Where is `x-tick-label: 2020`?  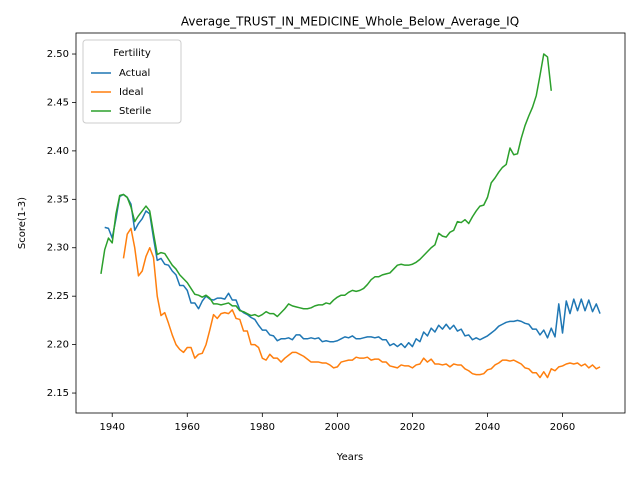 x-tick-label: 2020 is located at coordinates (412, 427).